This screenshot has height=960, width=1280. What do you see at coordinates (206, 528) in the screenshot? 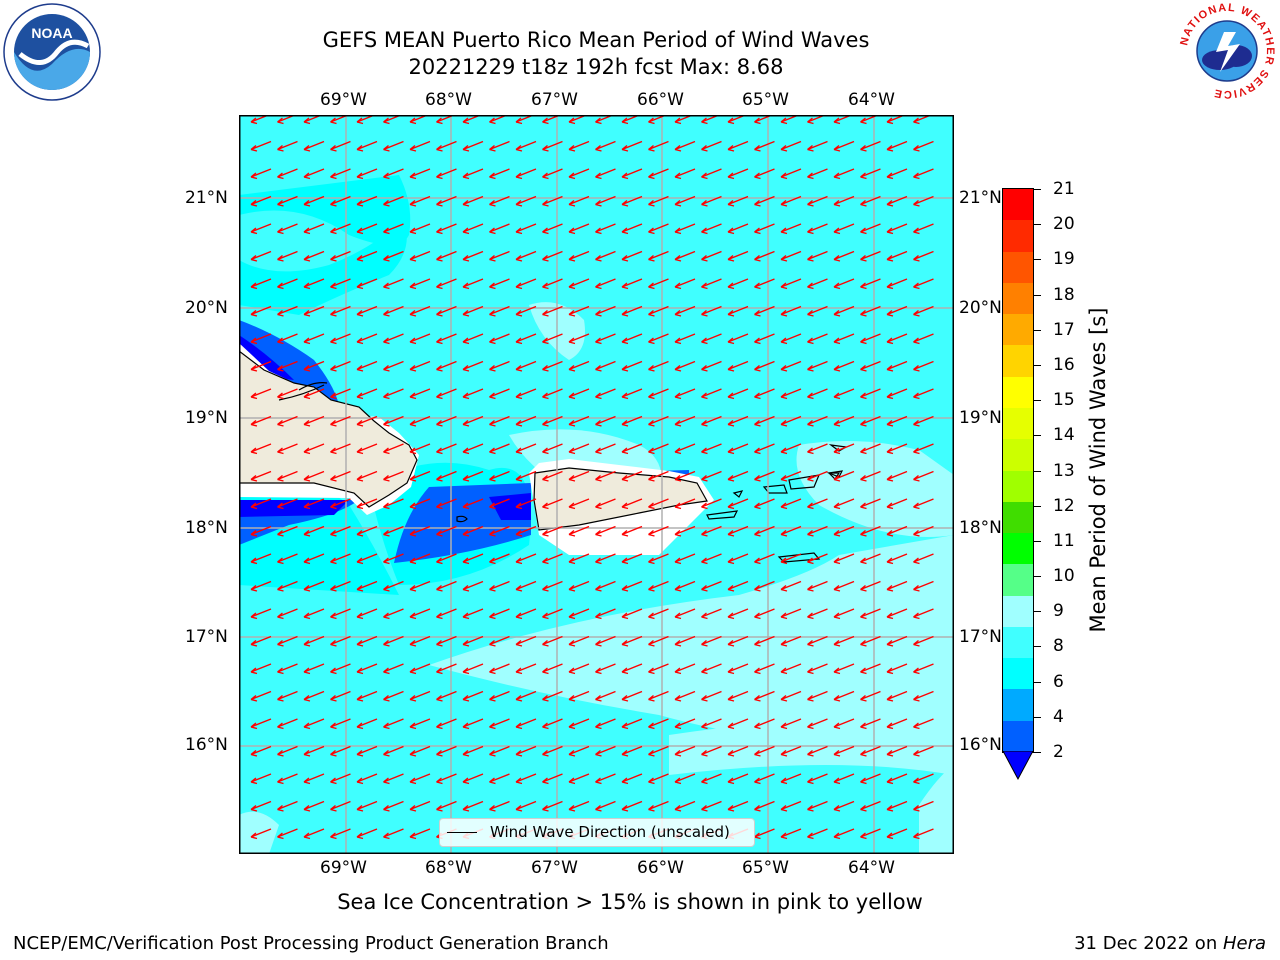
I see `lat-label-left-18n: 18°N` at bounding box center [206, 528].